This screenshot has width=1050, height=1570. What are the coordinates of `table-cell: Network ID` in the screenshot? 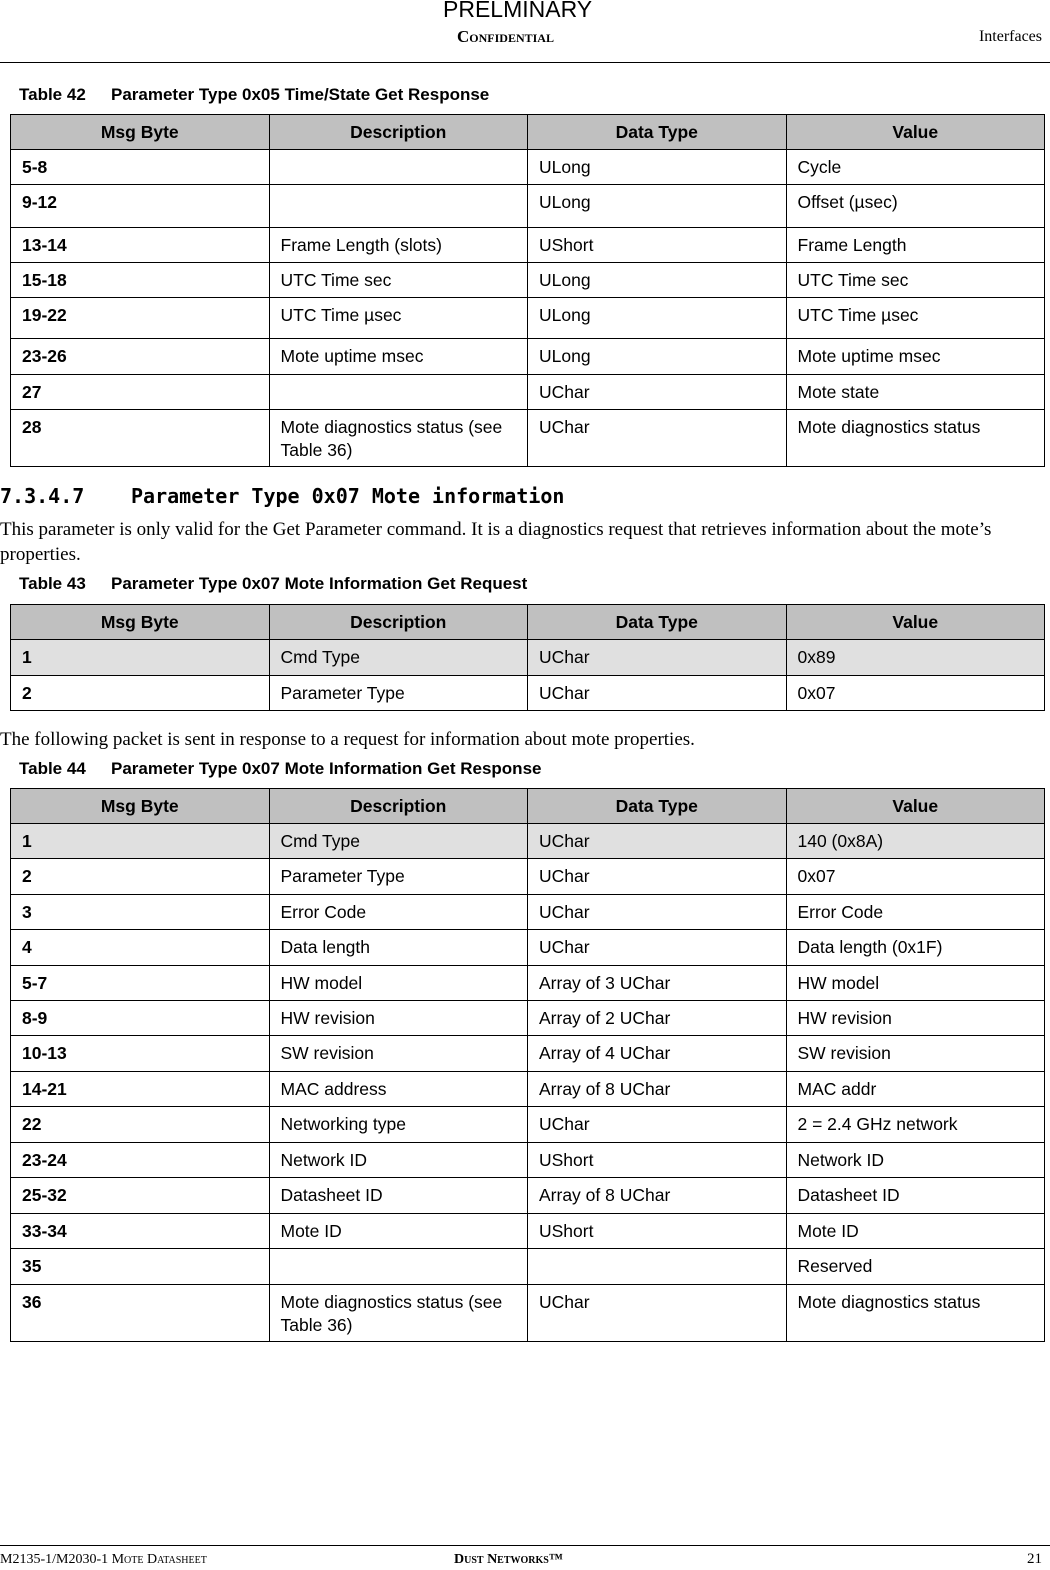 It's located at (915, 1160).